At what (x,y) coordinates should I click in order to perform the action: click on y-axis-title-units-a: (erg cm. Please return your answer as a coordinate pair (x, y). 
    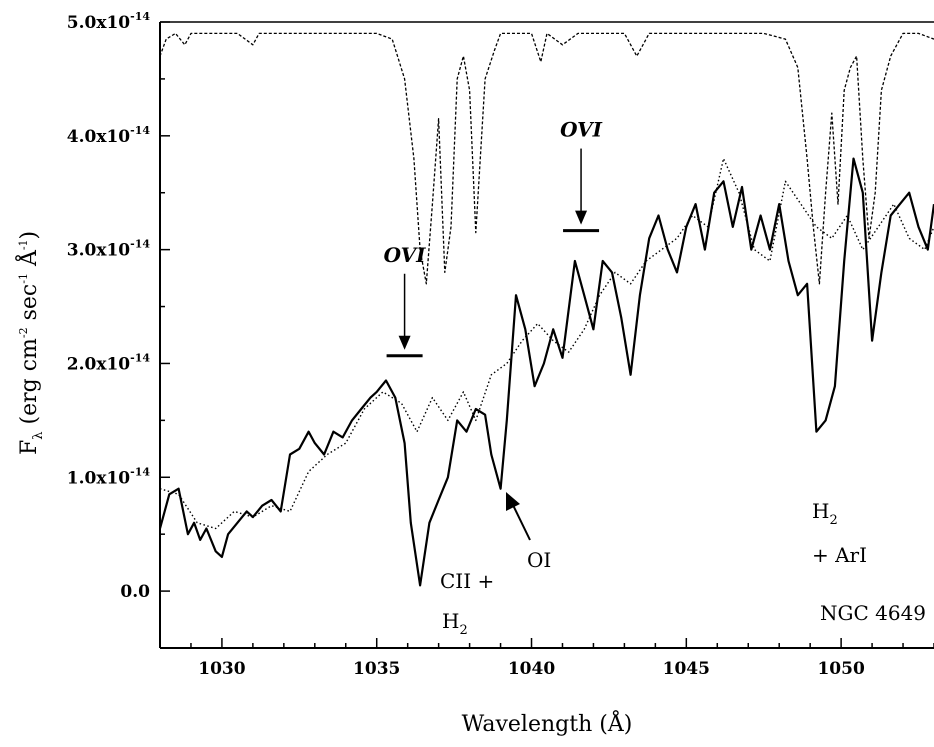
    Looking at the image, I should click on (29, 385).